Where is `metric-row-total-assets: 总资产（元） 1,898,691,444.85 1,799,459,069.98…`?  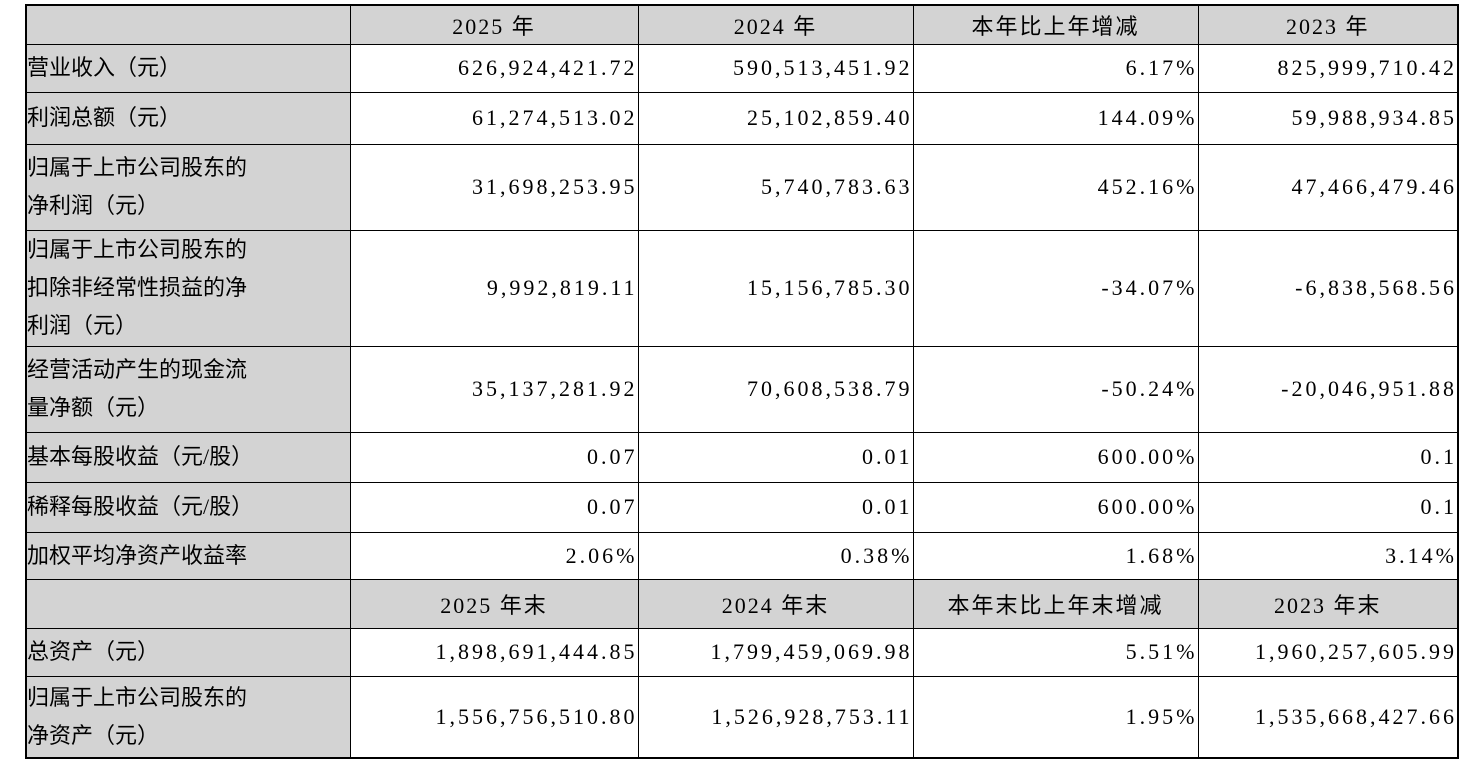
metric-row-total-assets: 总资产（元） 1,898,691,444.85 1,799,459,069.98… is located at coordinates (742, 652).